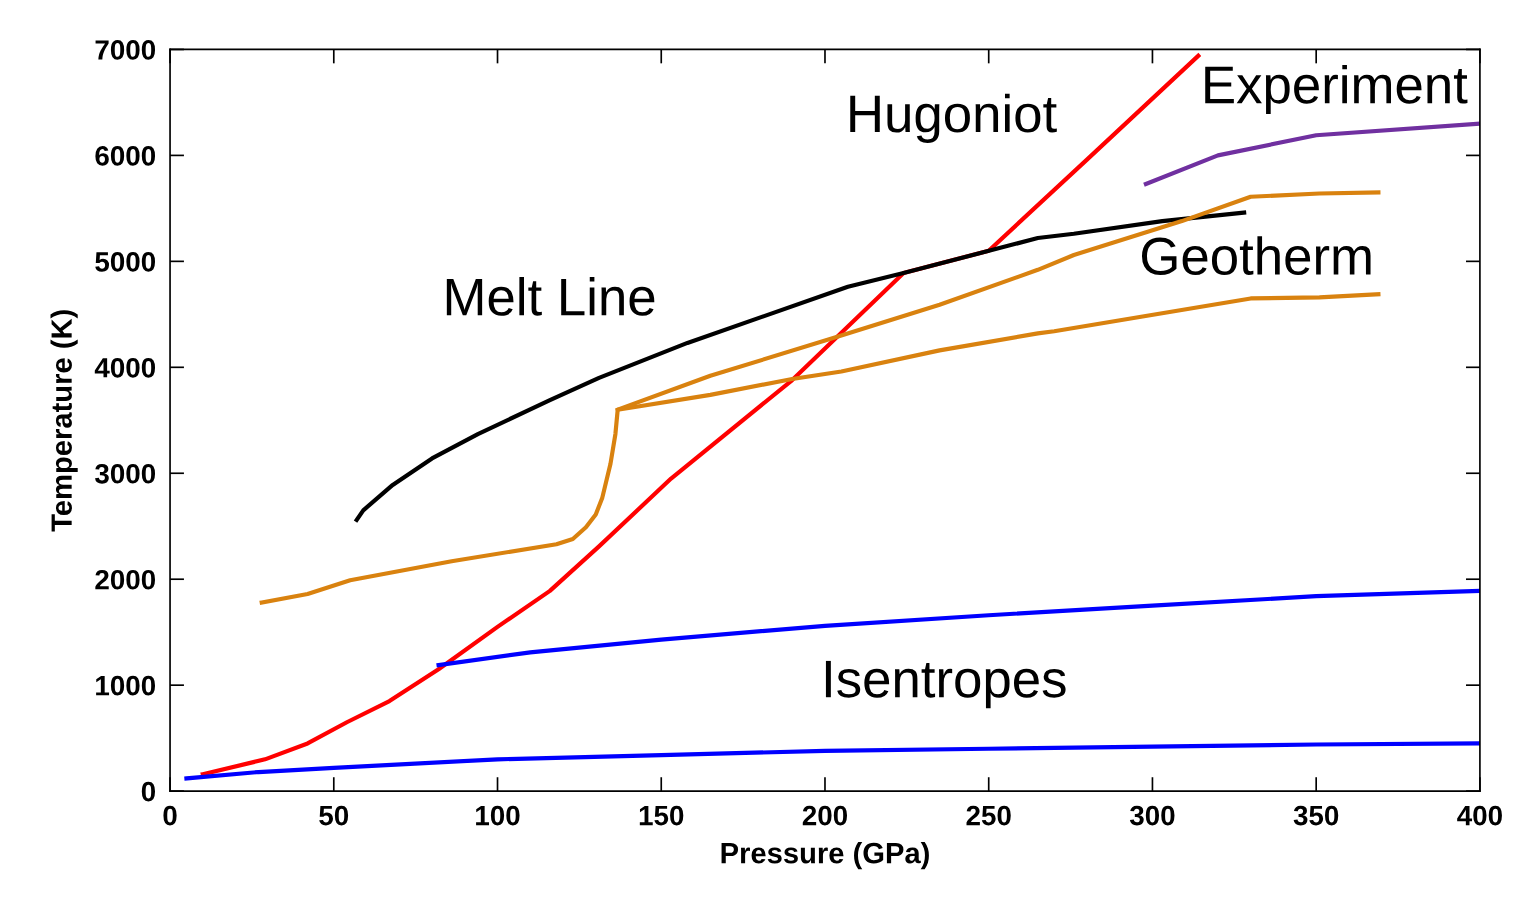 This screenshot has width=1532, height=899. What do you see at coordinates (825, 815) in the screenshot?
I see `x-tick-label: 200` at bounding box center [825, 815].